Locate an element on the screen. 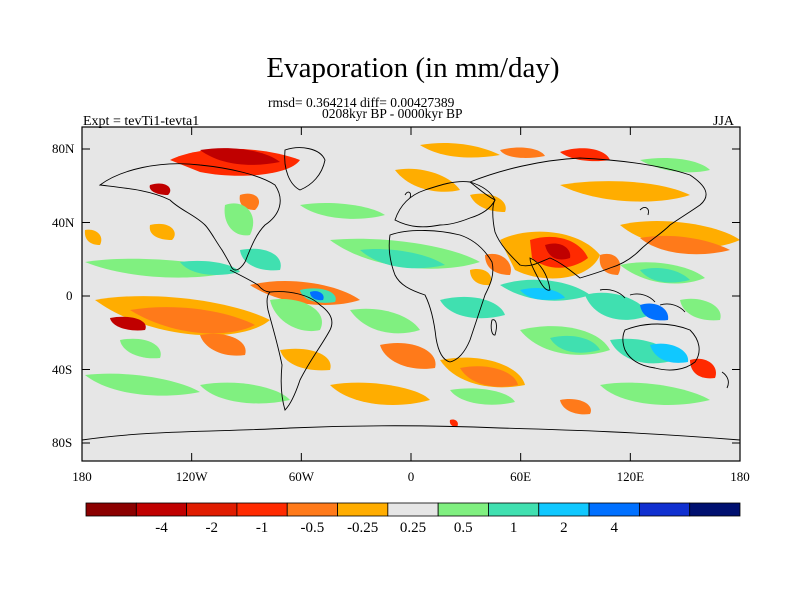  colorbar-label: -1 is located at coordinates (262, 528).